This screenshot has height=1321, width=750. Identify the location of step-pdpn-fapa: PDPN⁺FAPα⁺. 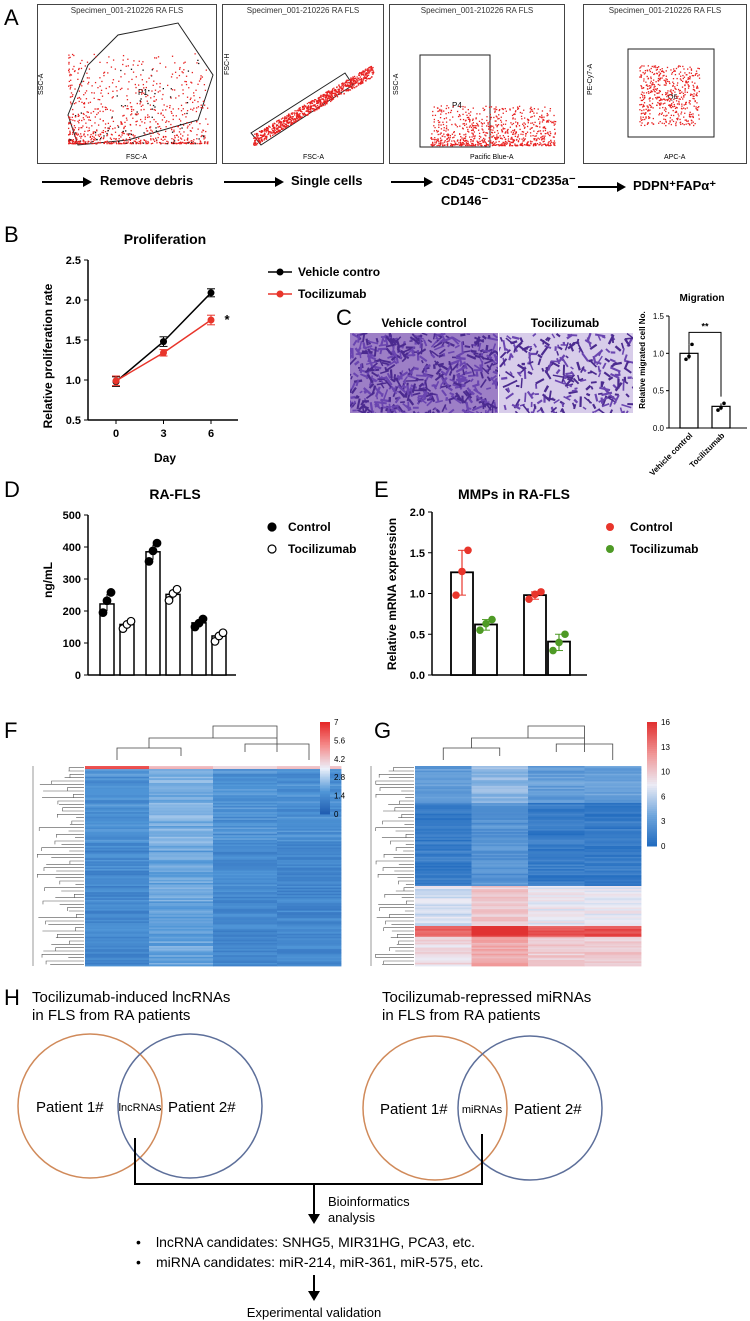
(675, 185).